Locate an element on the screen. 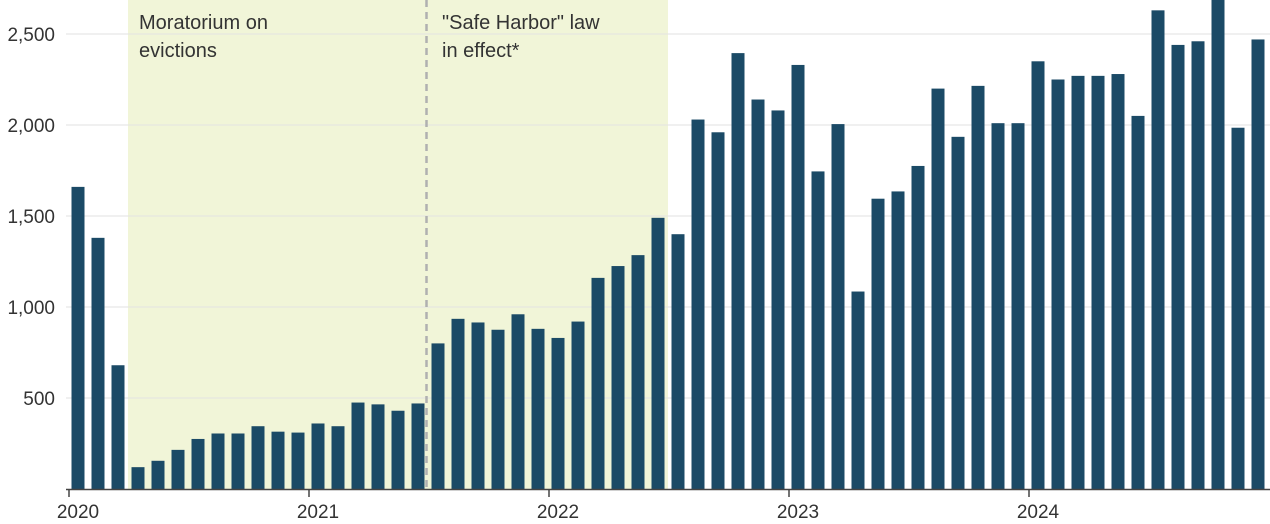 The width and height of the screenshot is (1270, 524). y-tick-label: 2,000 is located at coordinates (31, 126).